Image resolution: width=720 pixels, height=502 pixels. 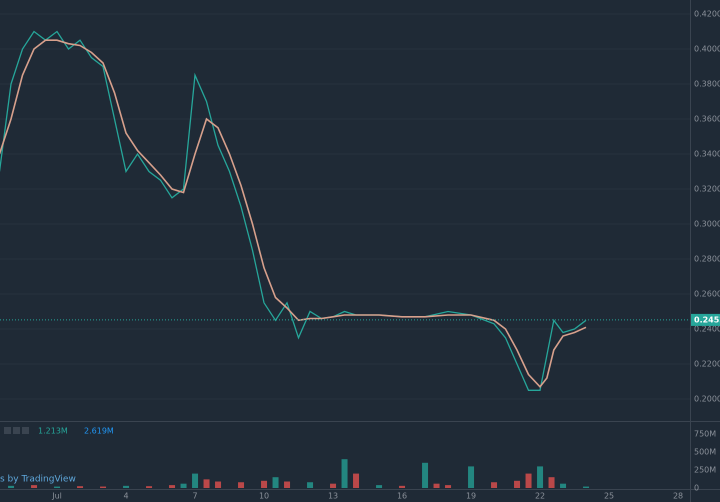 I want to click on x-tick-label: 13, so click(x=333, y=496).